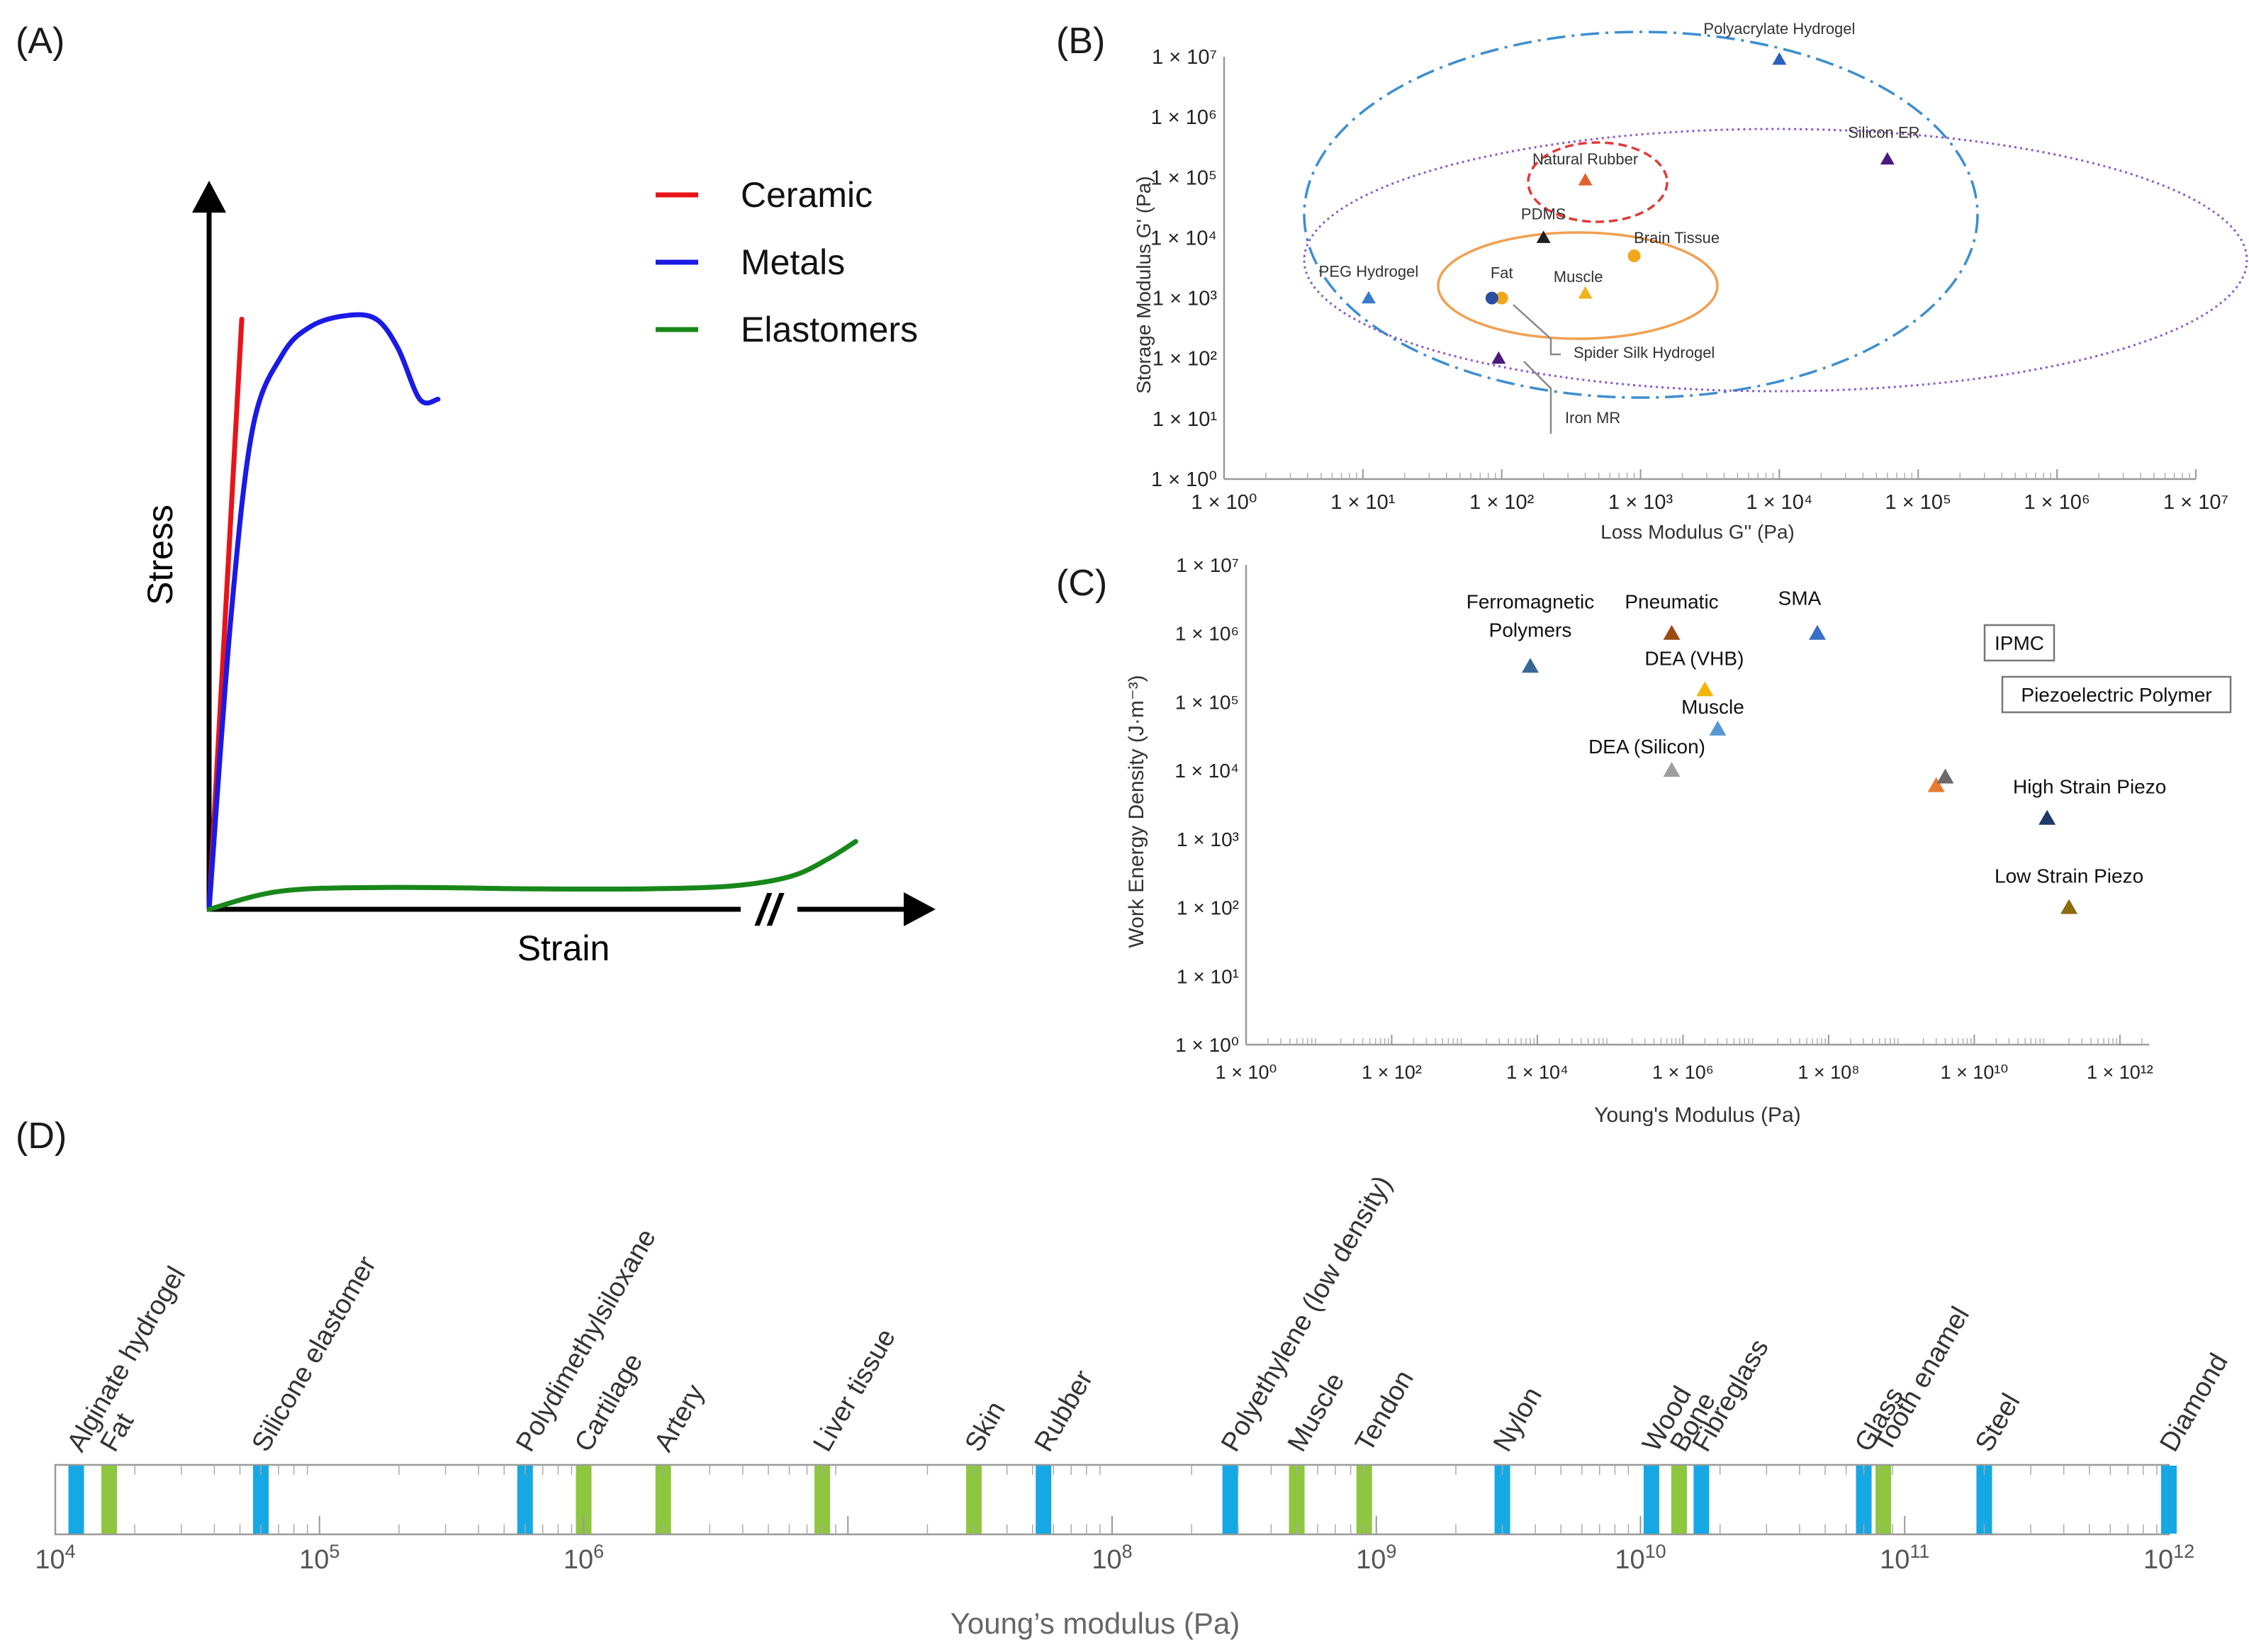 This screenshot has height=1652, width=2249. I want to click on panel-d-label-tendon: Tendon, so click(1385, 1411).